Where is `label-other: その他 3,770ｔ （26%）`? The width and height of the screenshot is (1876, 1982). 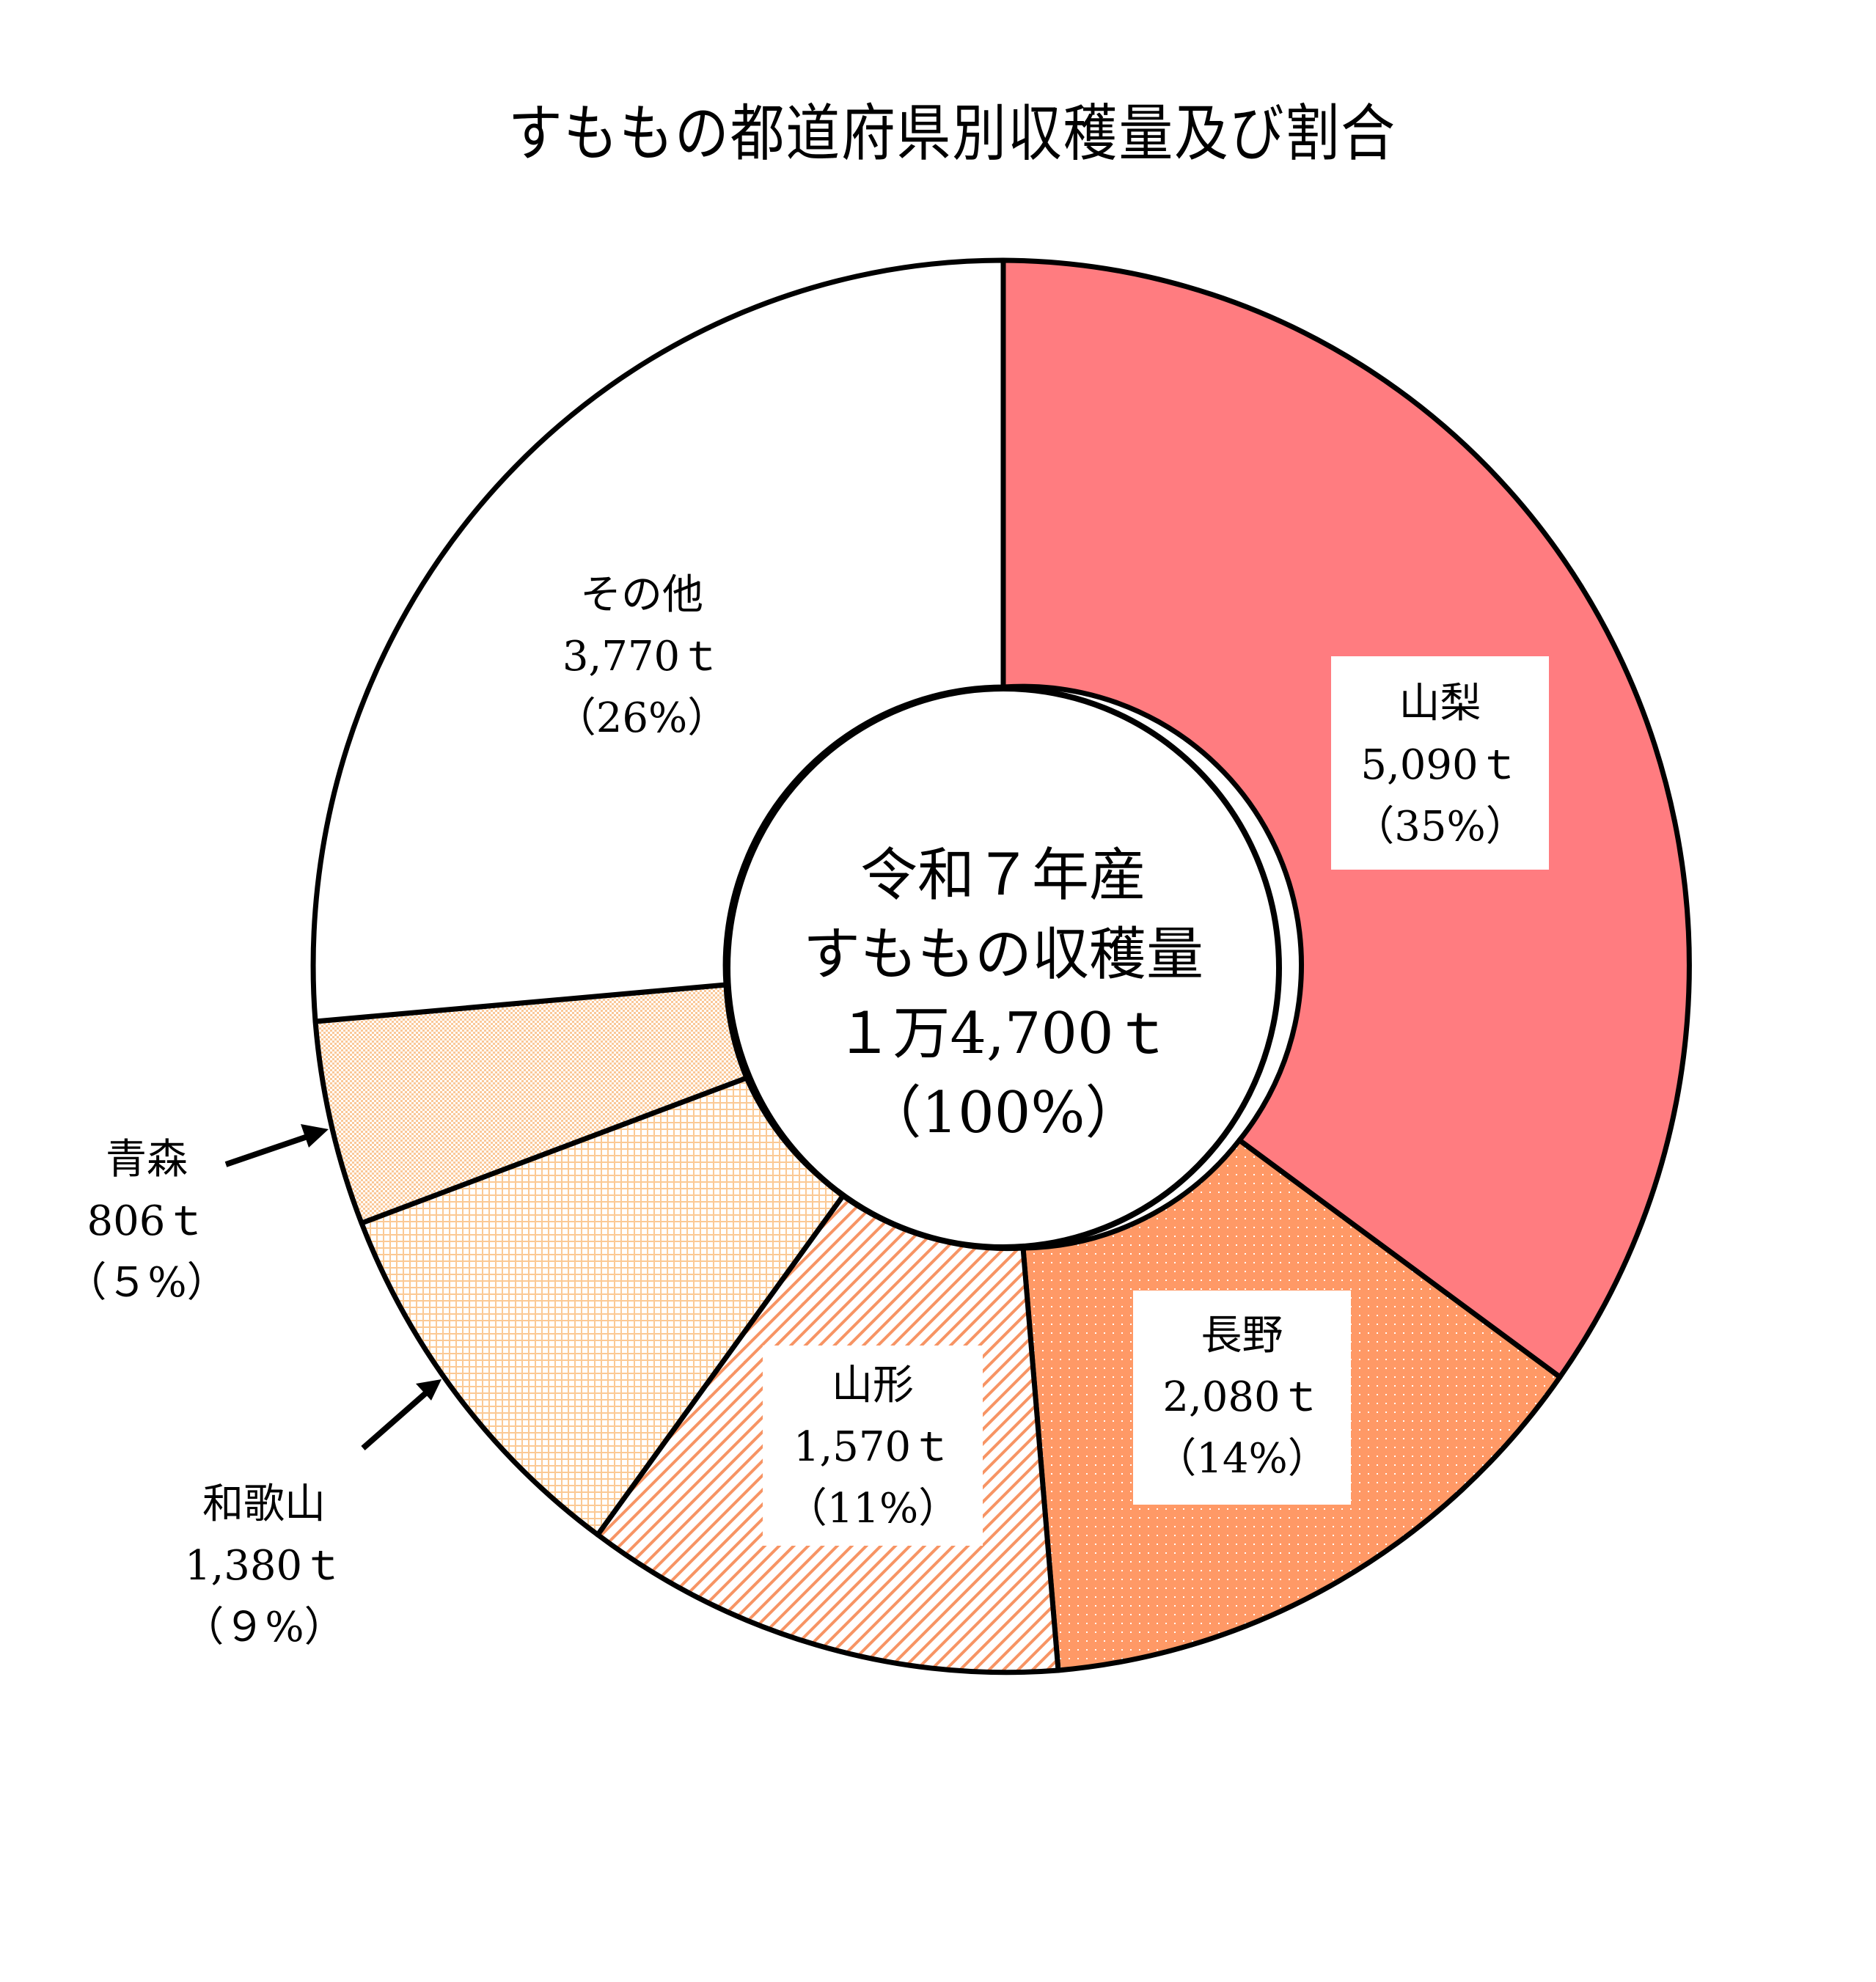 label-other: その他 3,770ｔ （26%） is located at coordinates (642, 657).